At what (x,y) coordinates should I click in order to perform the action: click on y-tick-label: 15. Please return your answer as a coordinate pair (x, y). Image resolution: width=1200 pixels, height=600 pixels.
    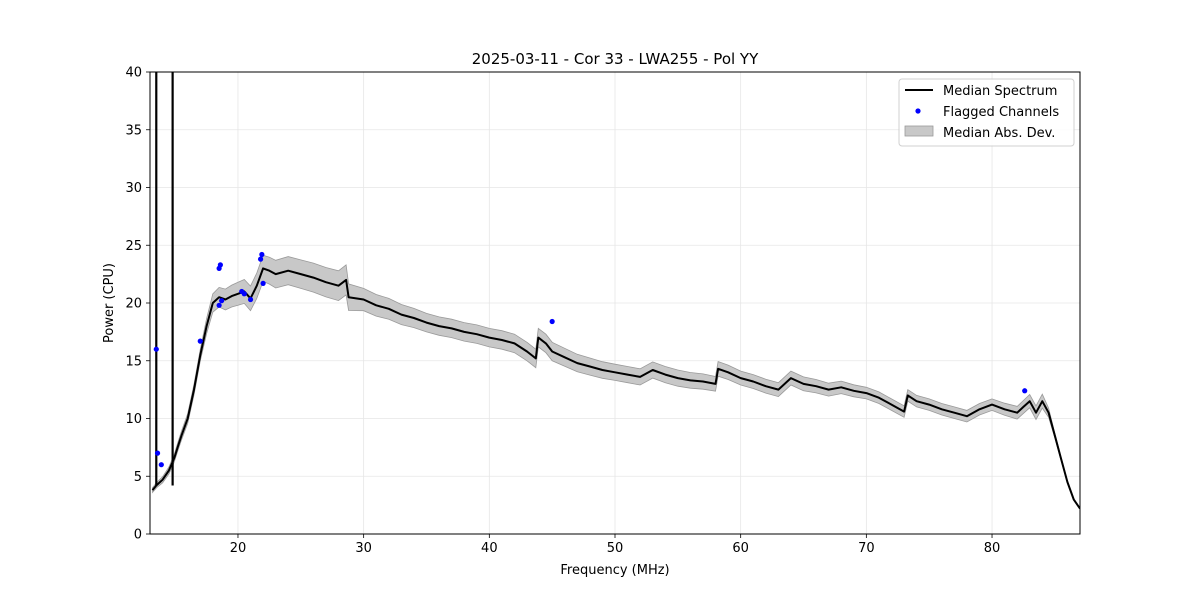
    Looking at the image, I should click on (133, 361).